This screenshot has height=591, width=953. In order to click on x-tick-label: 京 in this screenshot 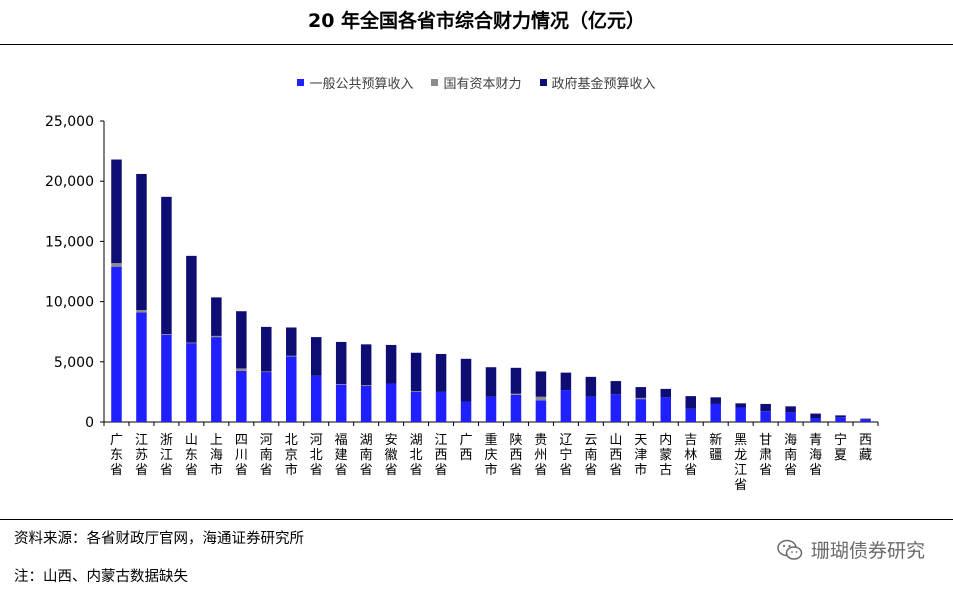, I will do `click(291, 455)`.